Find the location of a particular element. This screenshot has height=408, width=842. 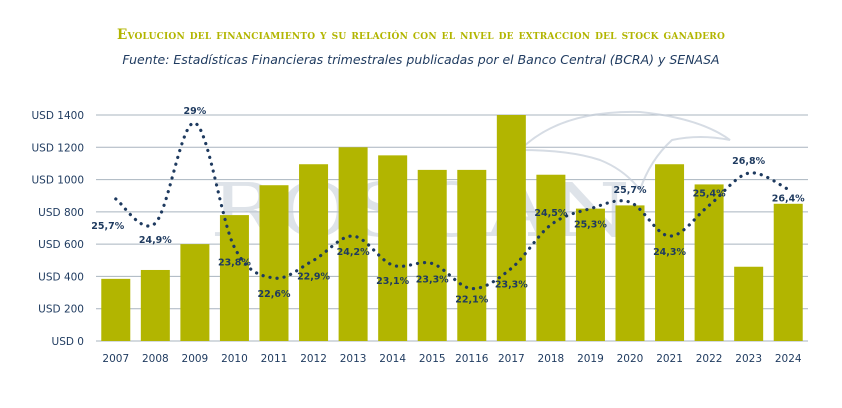

x-tick-label: 2009 is located at coordinates (195, 359).